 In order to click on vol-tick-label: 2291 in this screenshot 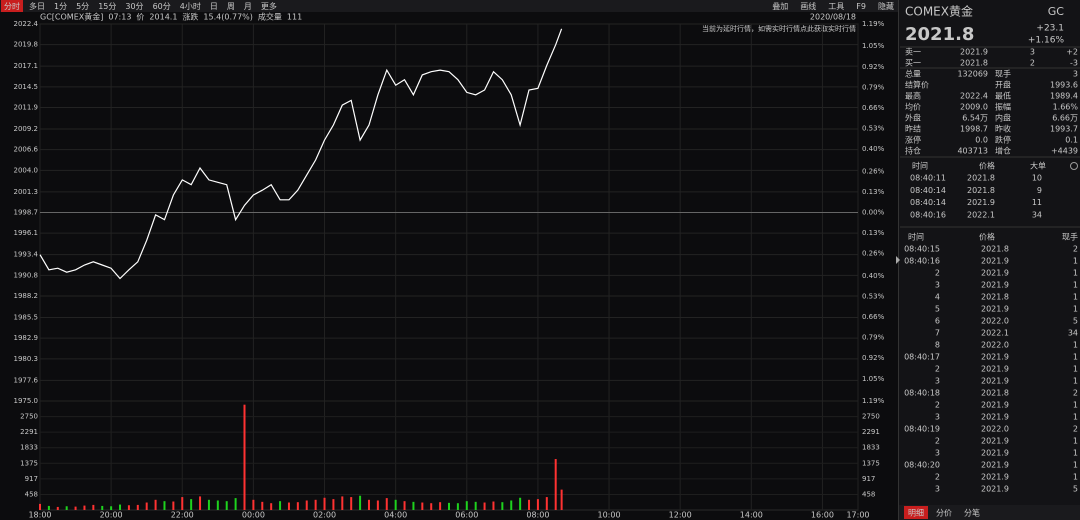, I will do `click(29, 432)`.